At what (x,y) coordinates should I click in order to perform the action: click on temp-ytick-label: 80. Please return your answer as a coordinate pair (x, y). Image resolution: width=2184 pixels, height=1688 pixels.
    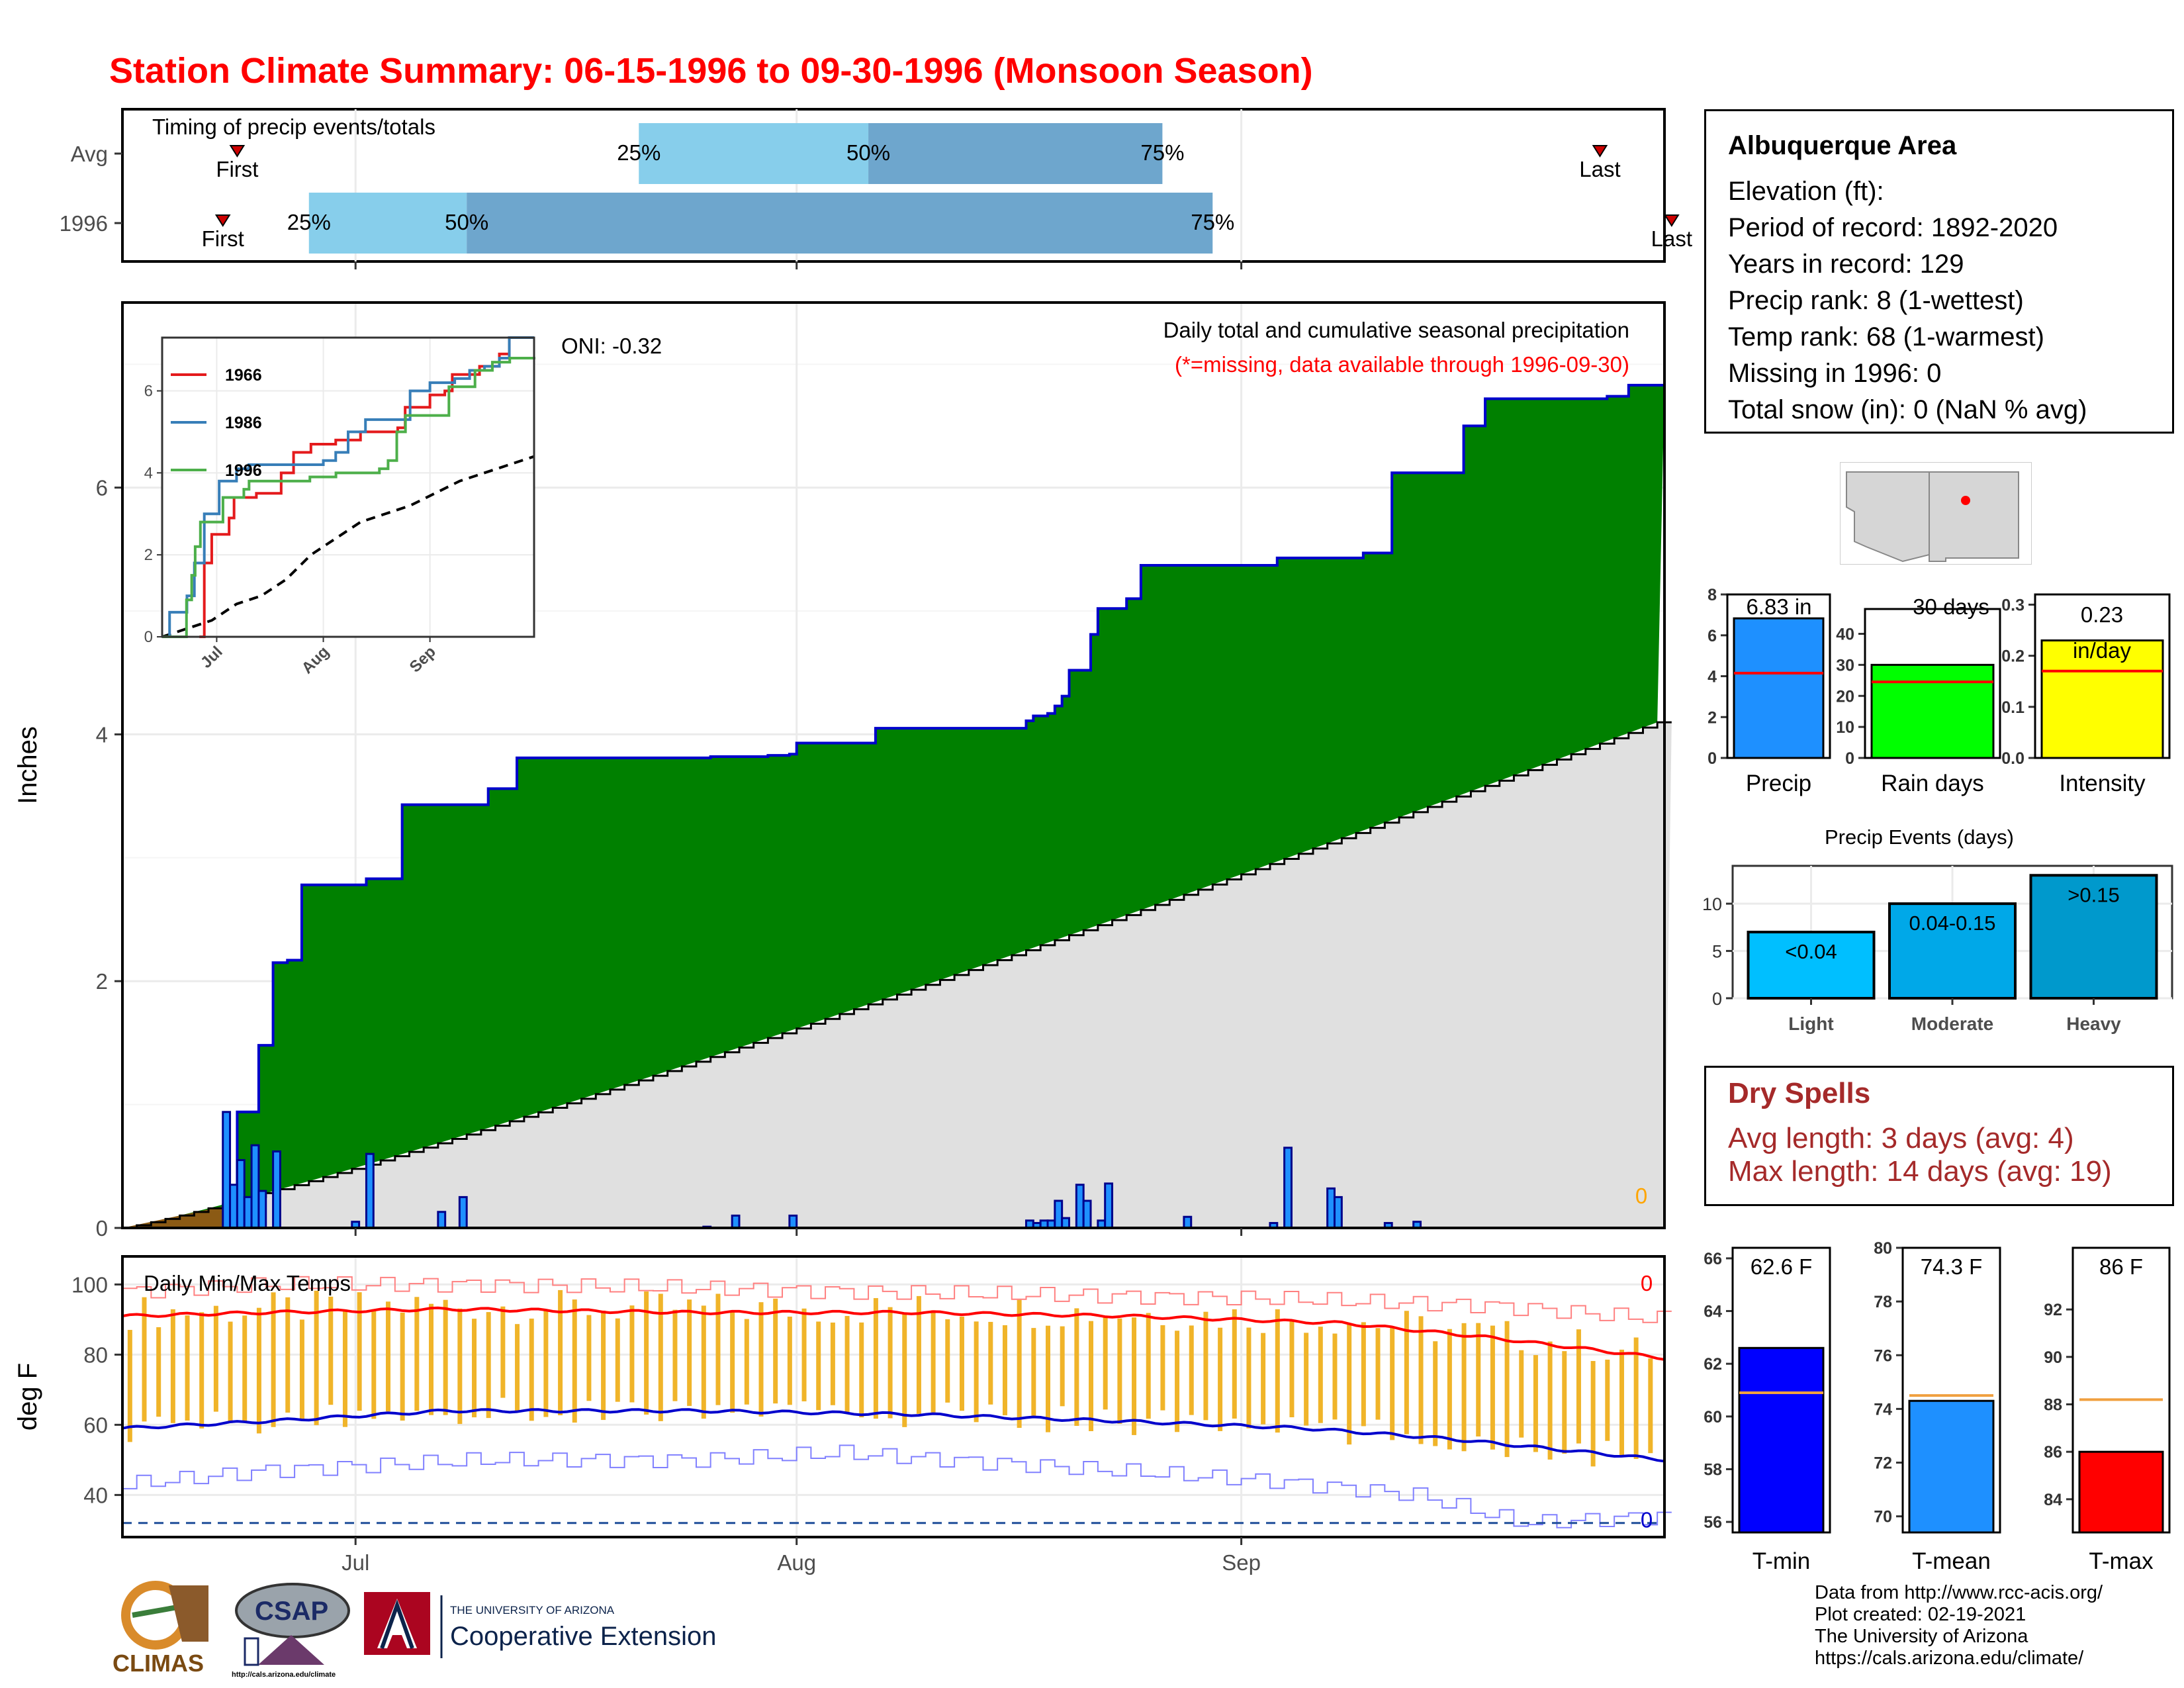
    Looking at the image, I should click on (95, 1354).